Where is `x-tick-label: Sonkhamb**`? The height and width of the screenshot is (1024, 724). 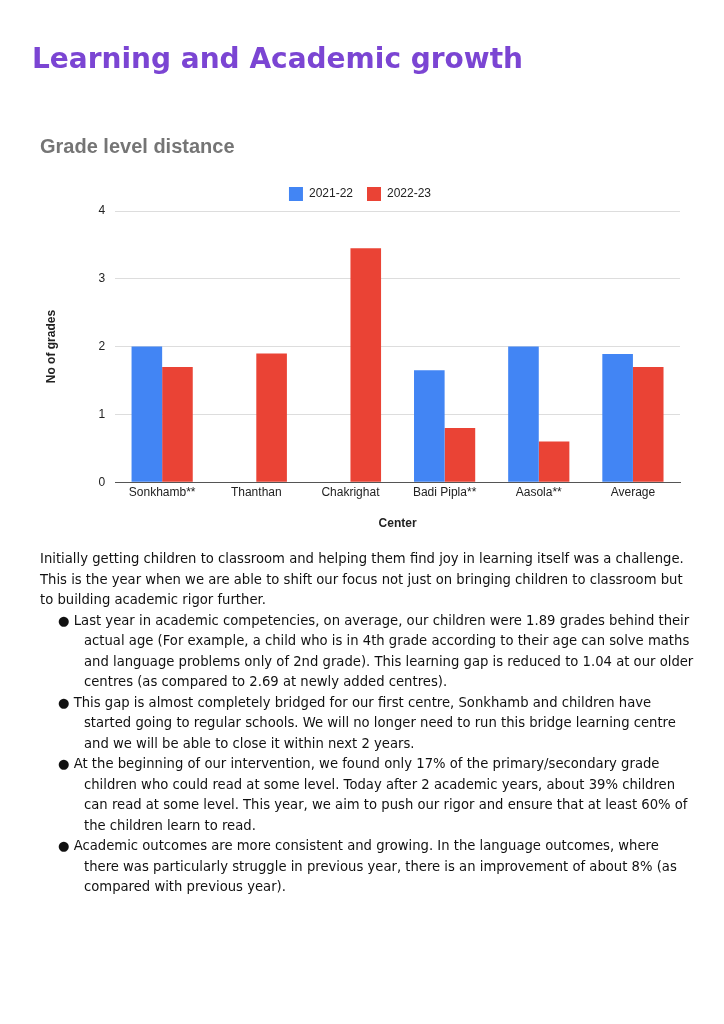
x-tick-label: Sonkhamb** is located at coordinates (162, 491).